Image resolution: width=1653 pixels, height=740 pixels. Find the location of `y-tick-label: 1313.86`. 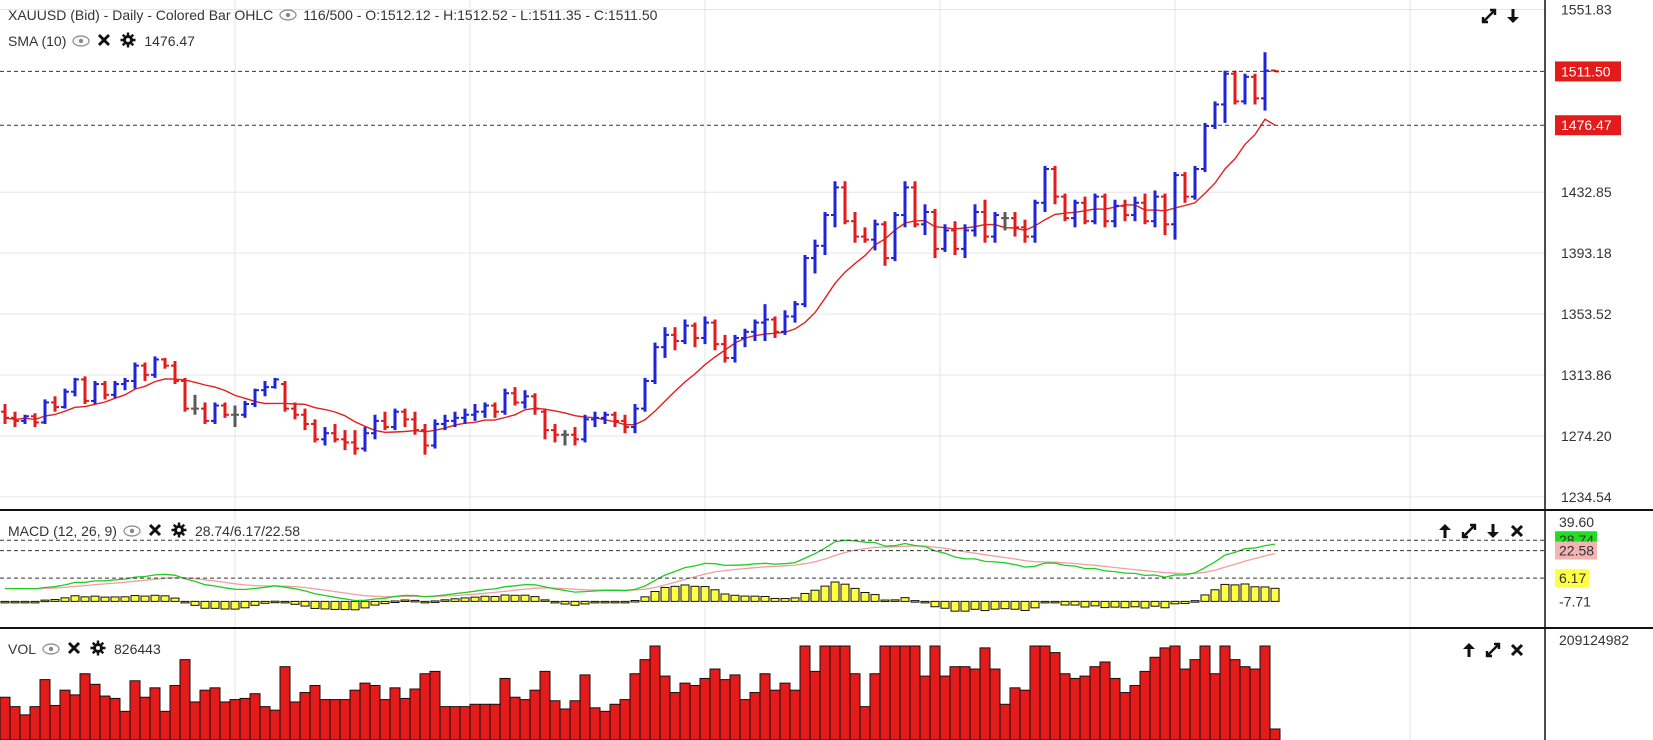

y-tick-label: 1313.86 is located at coordinates (1586, 375).